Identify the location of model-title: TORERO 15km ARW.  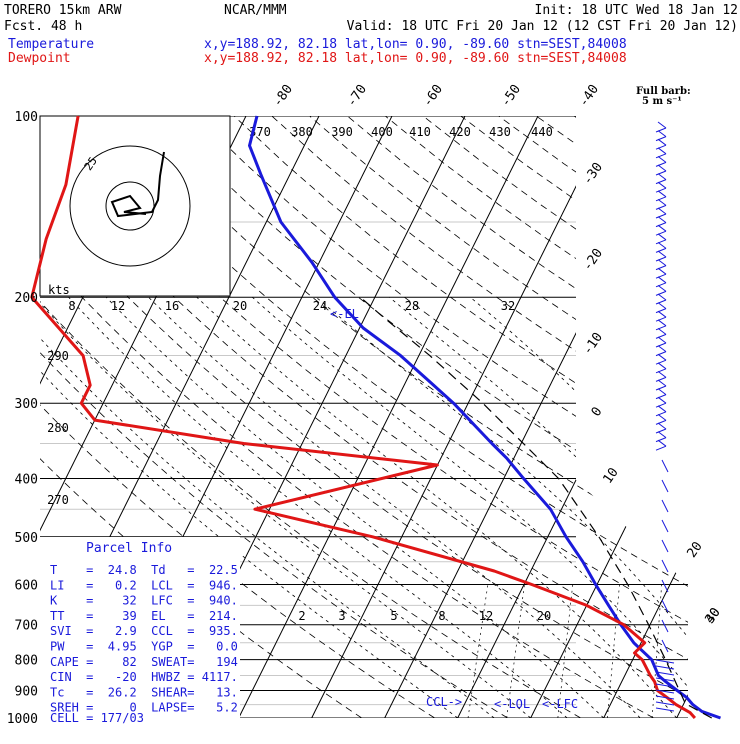
(63, 10).